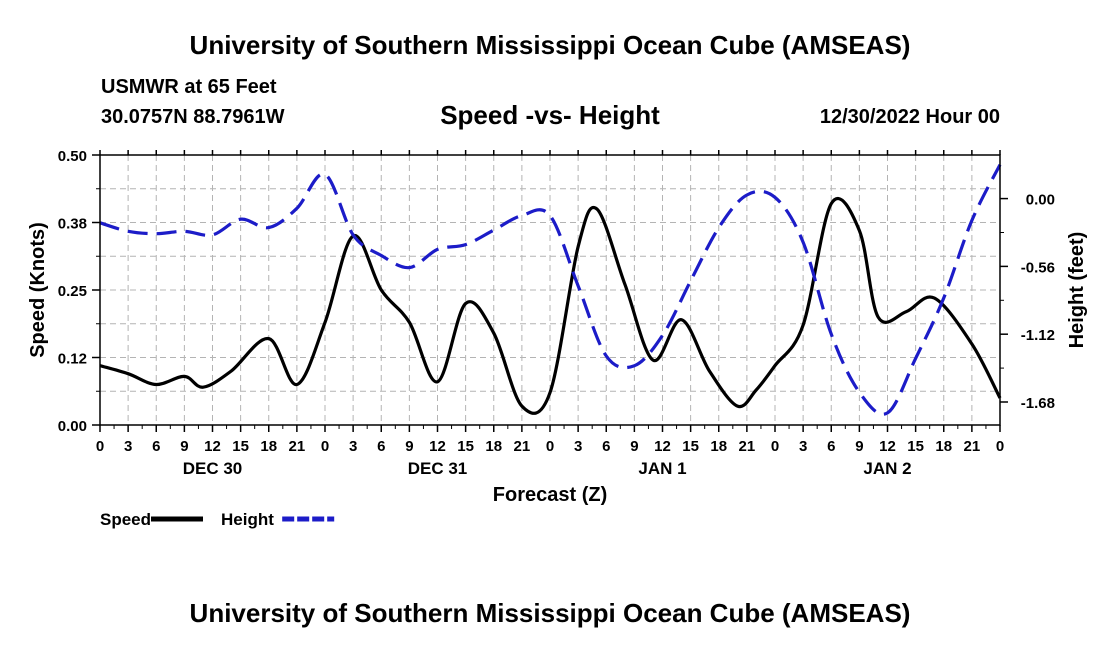 The image size is (1100, 650). What do you see at coordinates (1040, 200) in the screenshot?
I see `y2-tick-label: 0.00` at bounding box center [1040, 200].